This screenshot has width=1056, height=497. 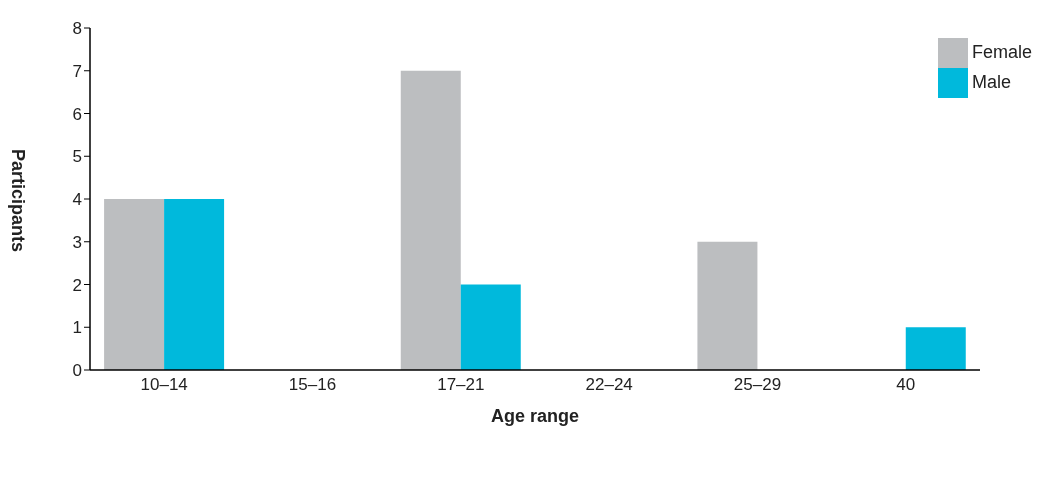 What do you see at coordinates (609, 385) in the screenshot?
I see `x-tick-label: 22–24` at bounding box center [609, 385].